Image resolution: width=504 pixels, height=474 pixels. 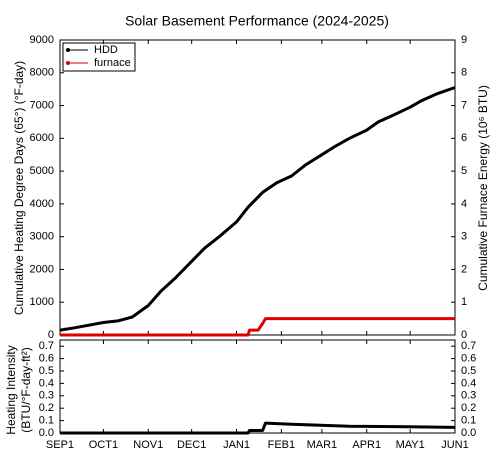 What do you see at coordinates (464, 302) in the screenshot?
I see `y-tick-label: 1` at bounding box center [464, 302].